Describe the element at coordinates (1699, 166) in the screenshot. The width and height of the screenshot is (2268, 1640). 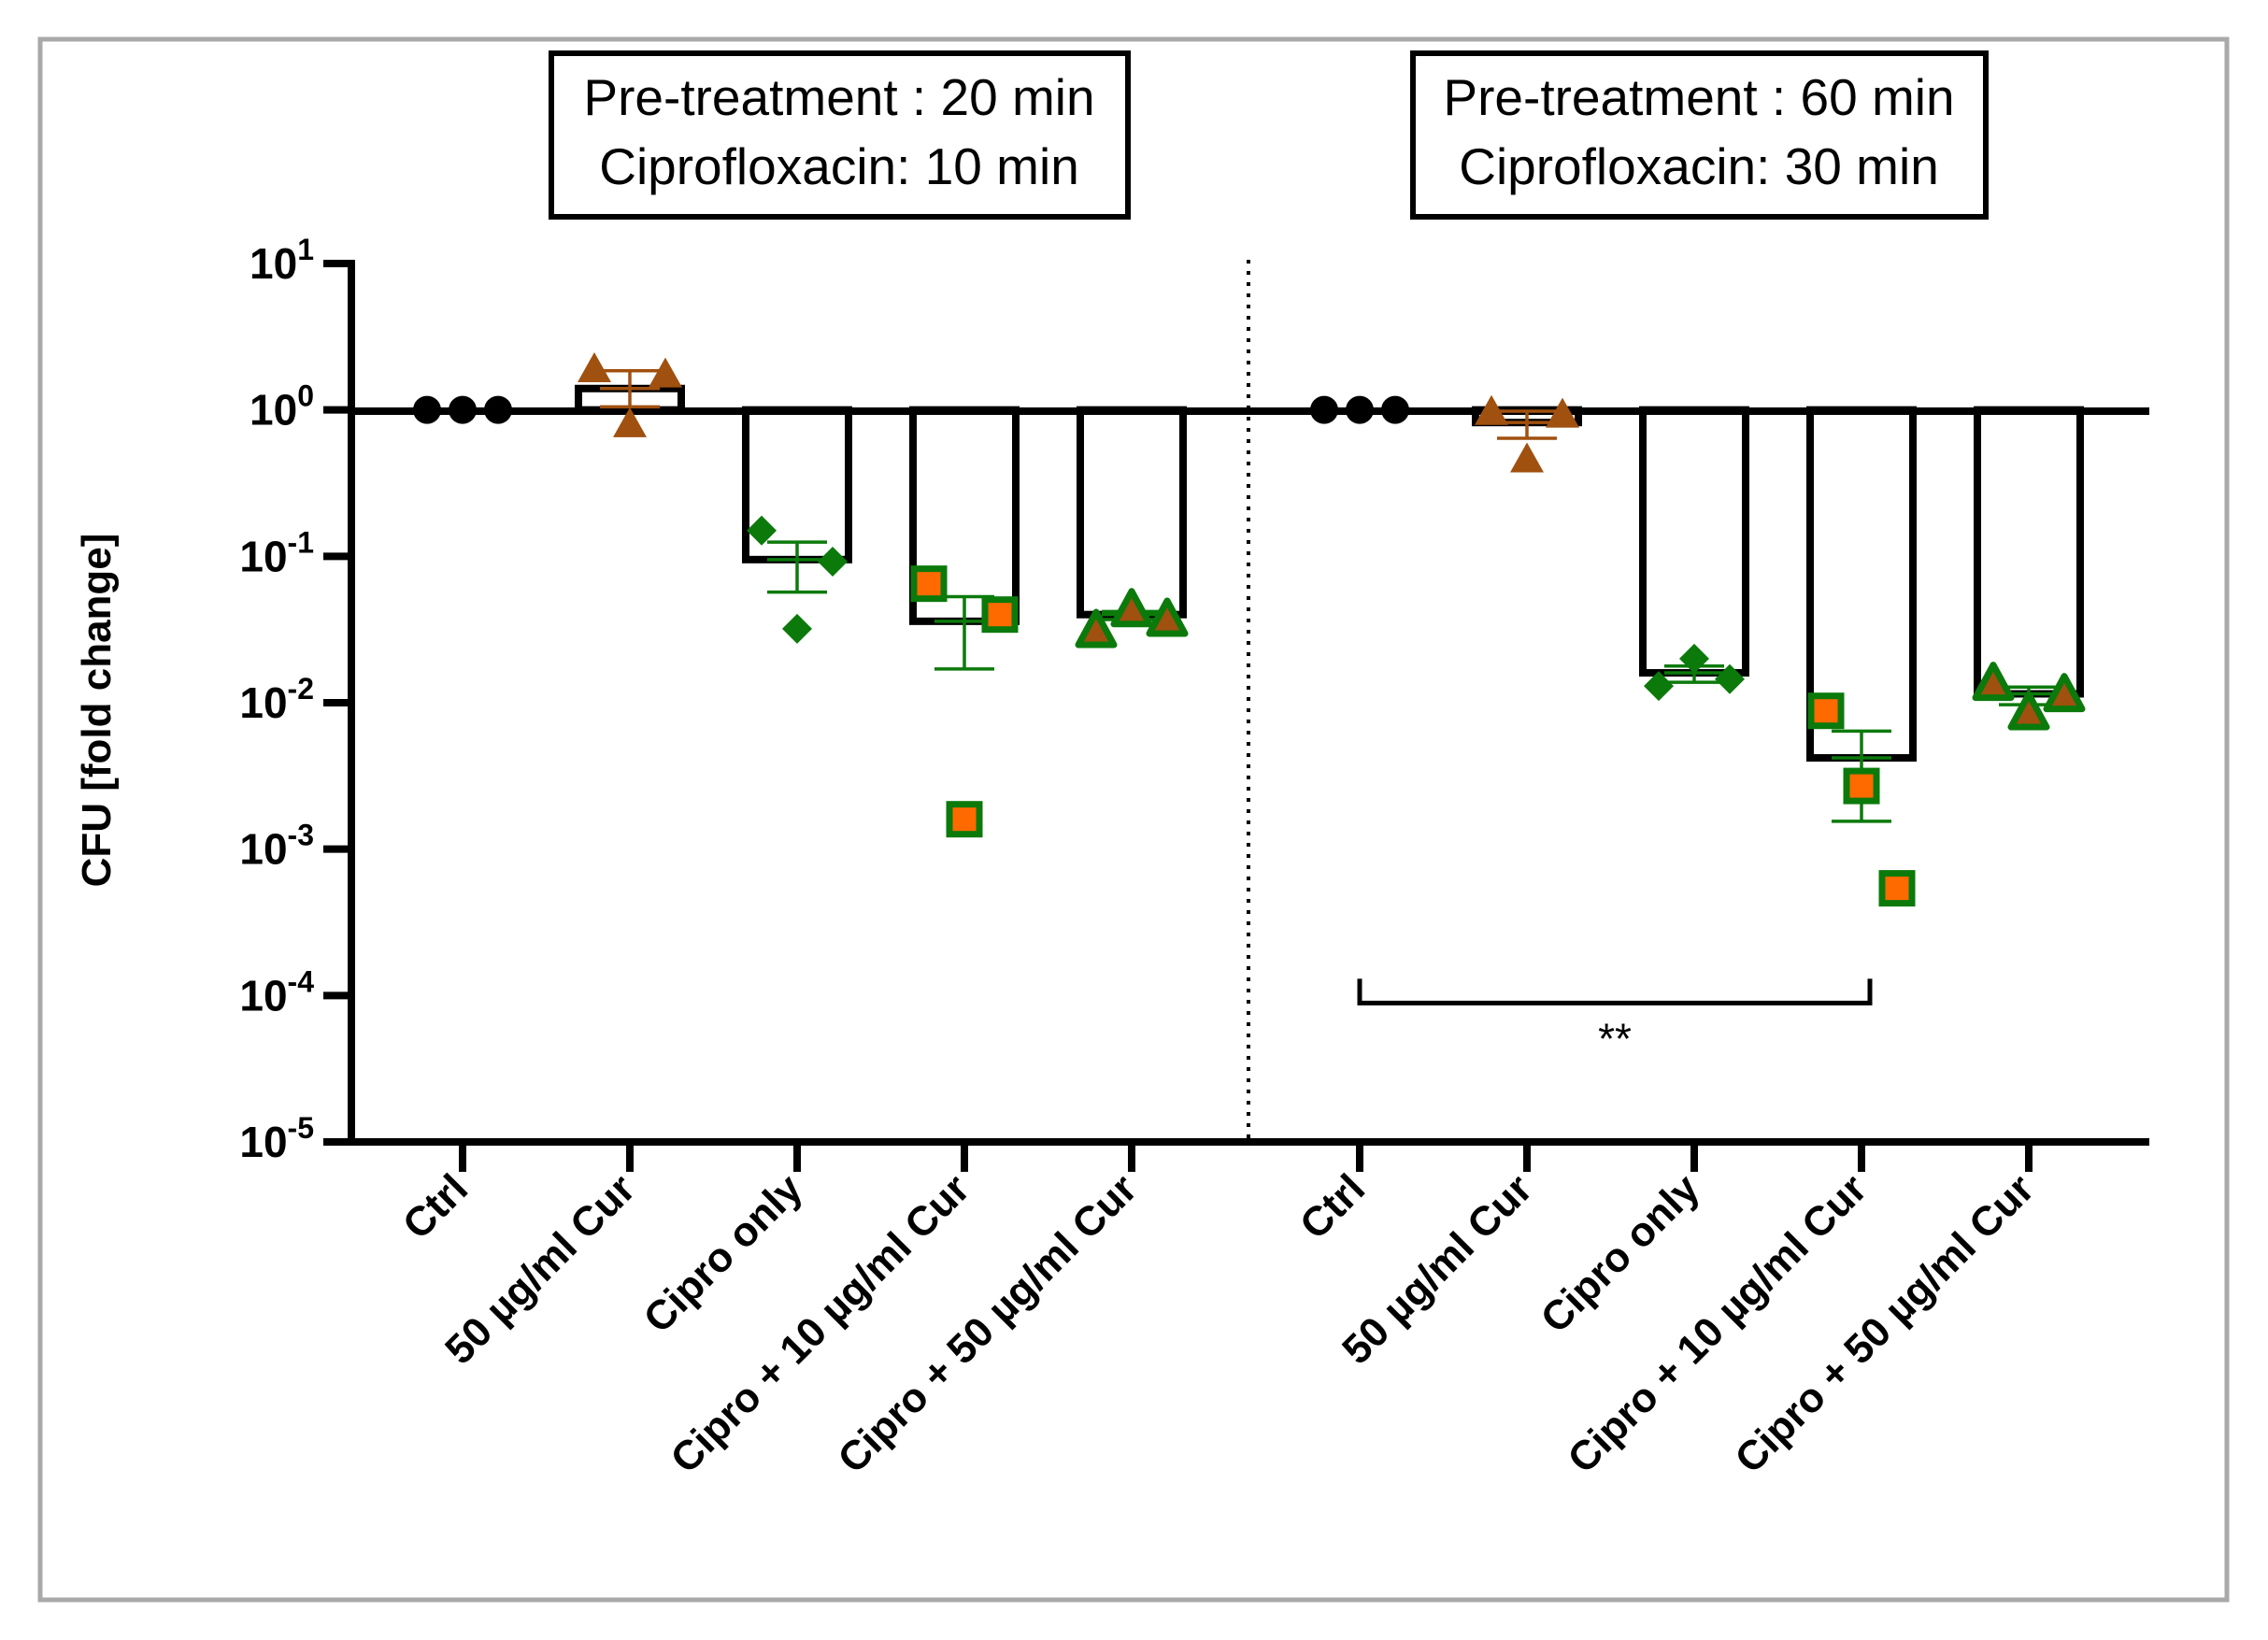
I see `condition-title-line2: Ciprofloxacin: 30 min` at that location.